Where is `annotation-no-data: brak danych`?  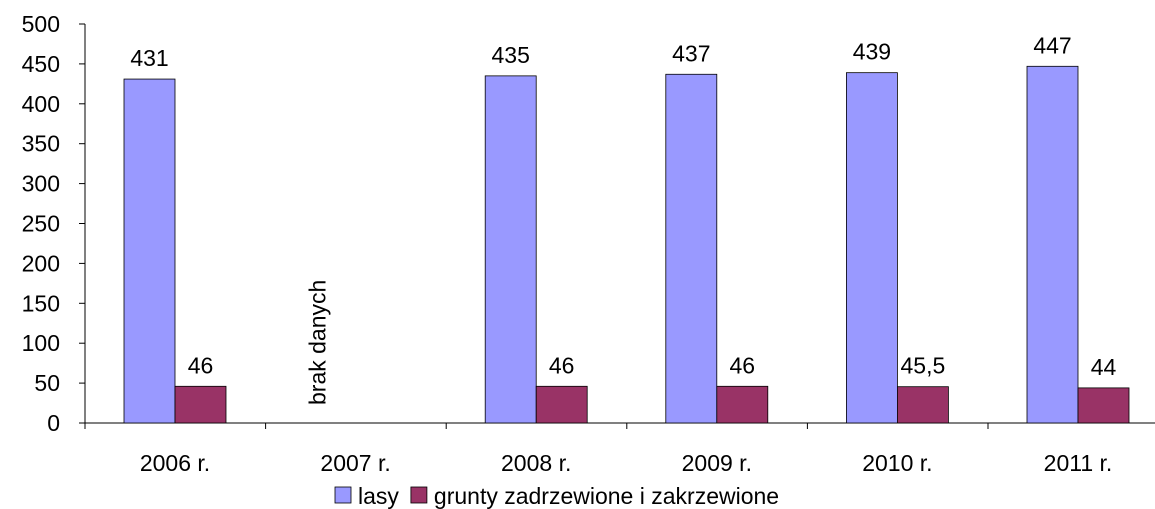
annotation-no-data: brak danych is located at coordinates (318, 342).